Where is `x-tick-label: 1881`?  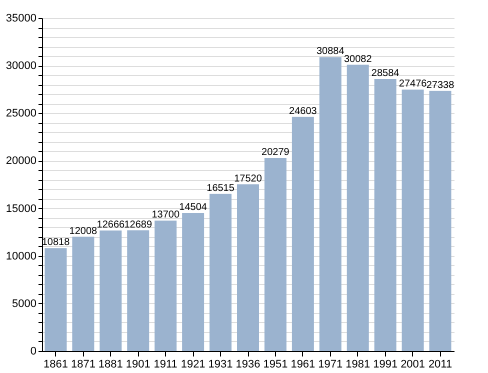 x-tick-label: 1881 is located at coordinates (110, 364).